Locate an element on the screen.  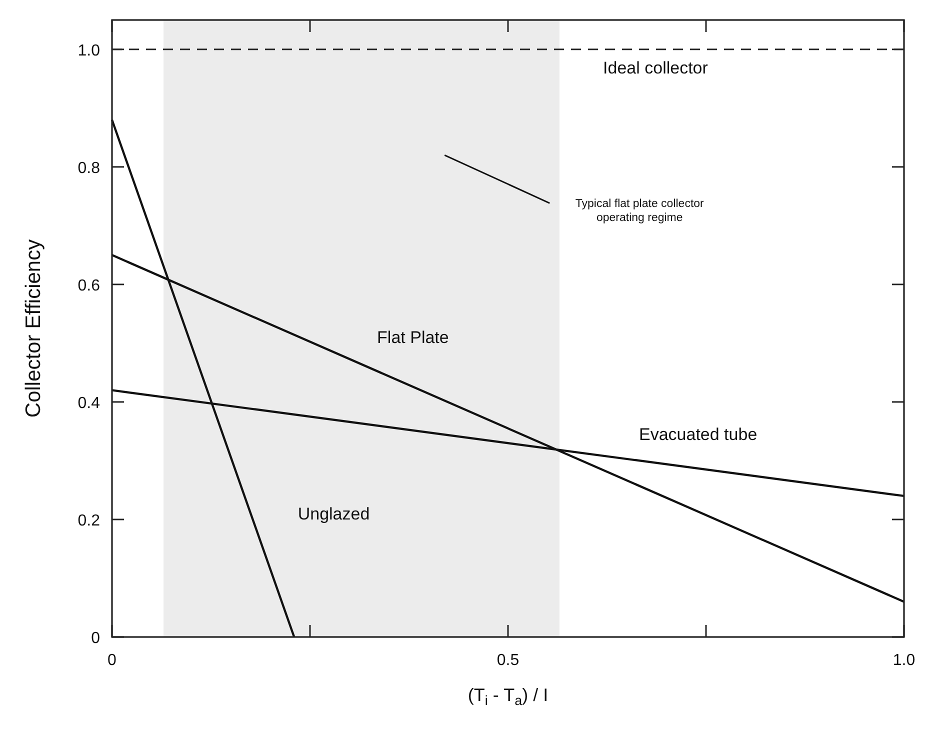
y-tick-label: 0.2 is located at coordinates (89, 521).